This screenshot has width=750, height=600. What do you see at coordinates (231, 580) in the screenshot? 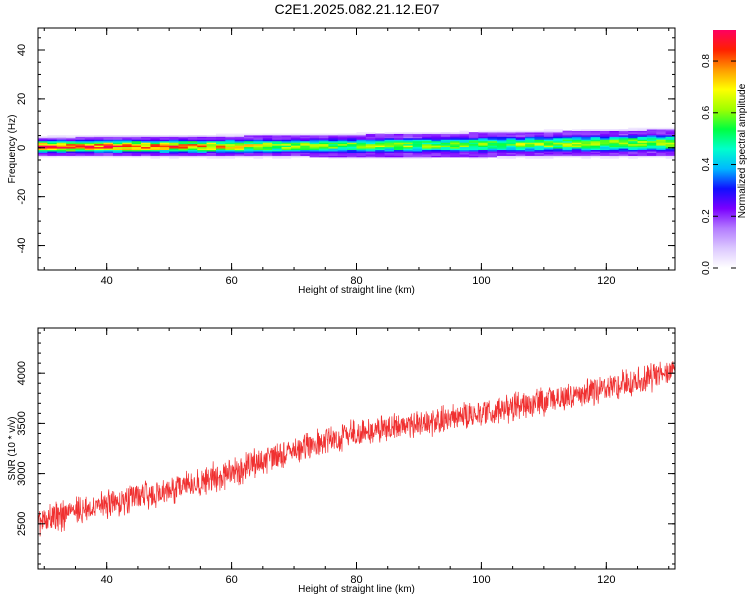
I see `x-tick-label: 60` at bounding box center [231, 580].